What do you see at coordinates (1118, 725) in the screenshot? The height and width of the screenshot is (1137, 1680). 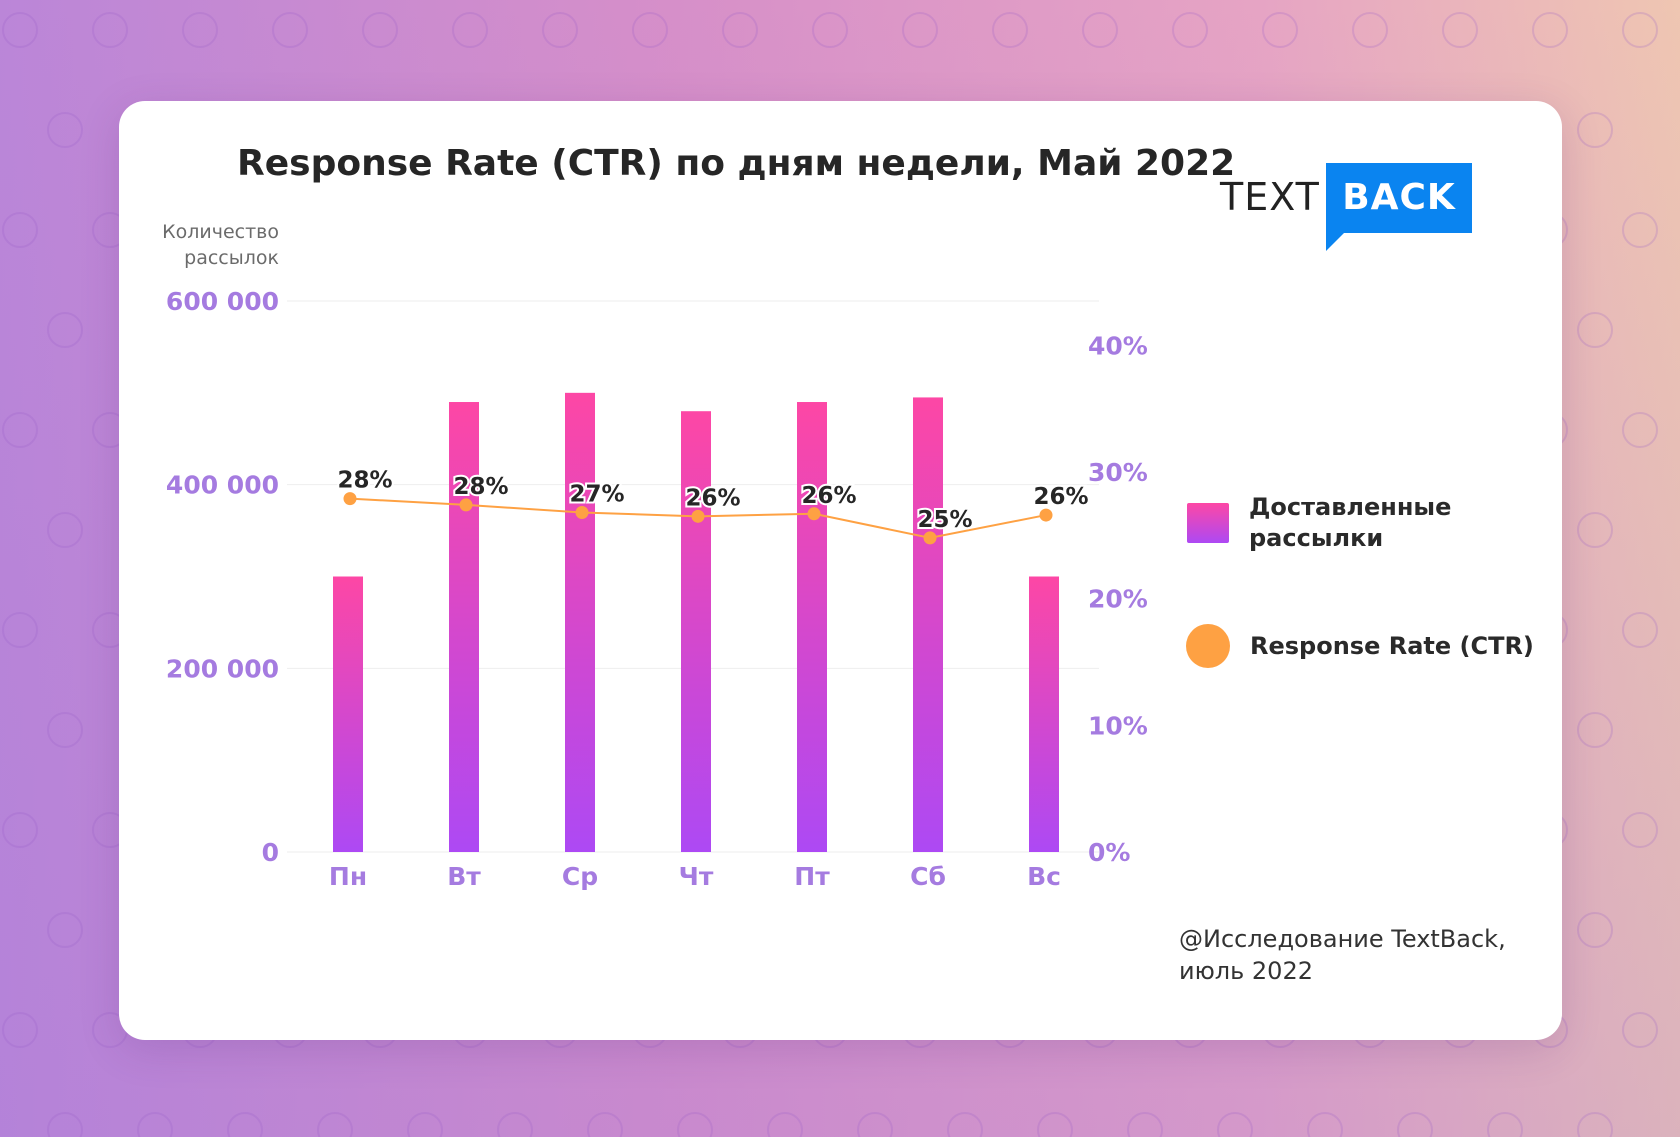 I see `y-right-tick-label: 10%` at bounding box center [1118, 725].